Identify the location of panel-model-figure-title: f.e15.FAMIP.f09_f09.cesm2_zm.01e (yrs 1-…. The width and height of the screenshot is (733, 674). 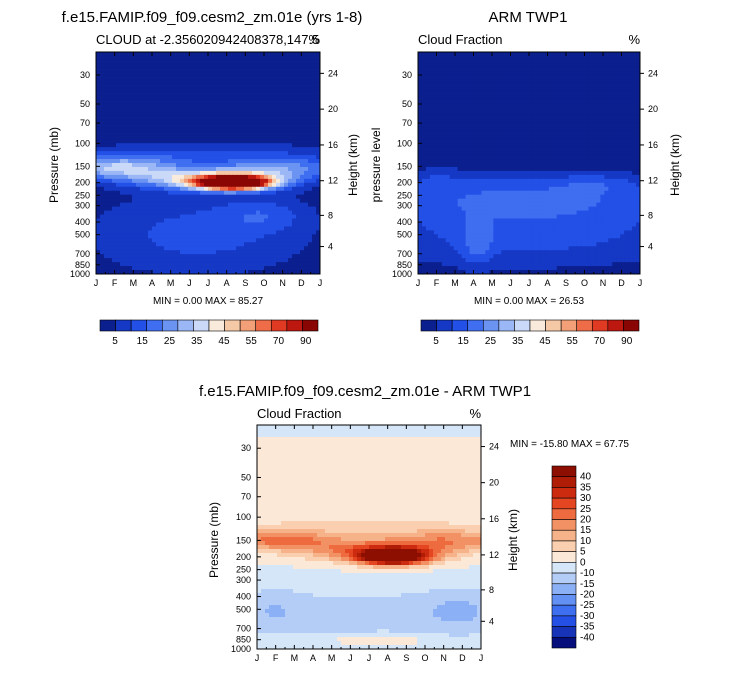
(212, 17).